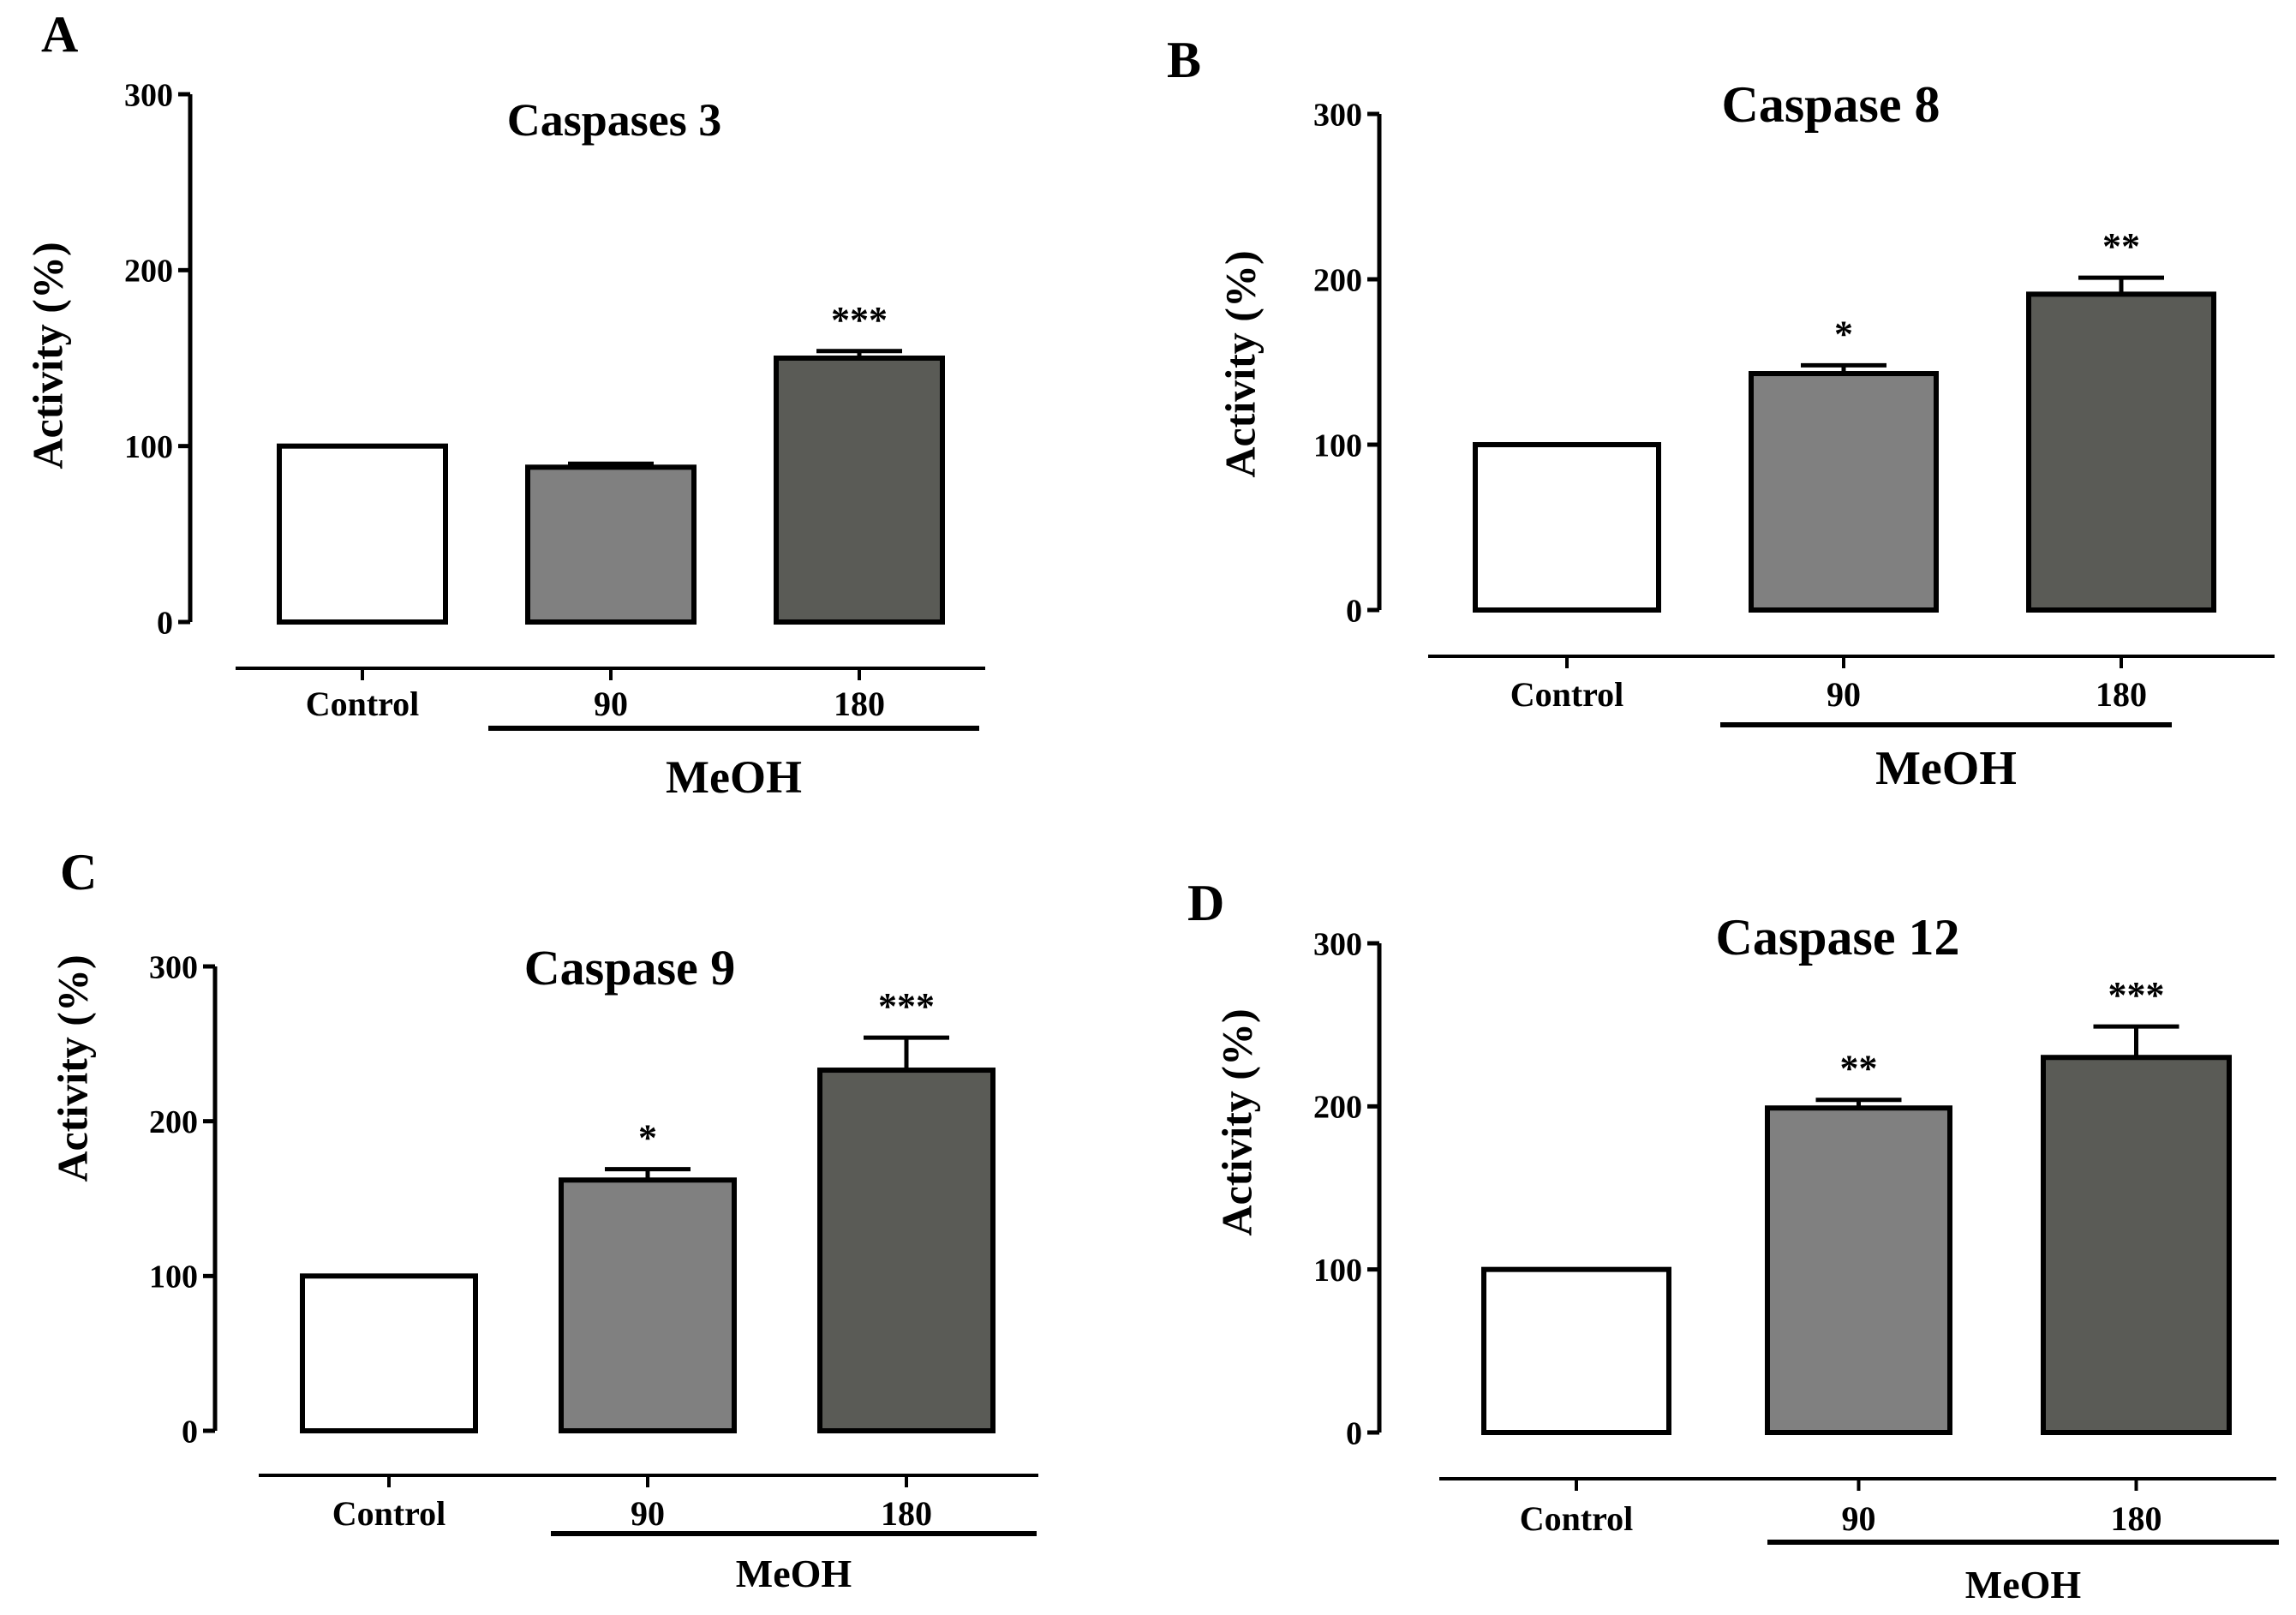  Describe the element at coordinates (78, 872) in the screenshot. I see `panel-letter: C` at that location.